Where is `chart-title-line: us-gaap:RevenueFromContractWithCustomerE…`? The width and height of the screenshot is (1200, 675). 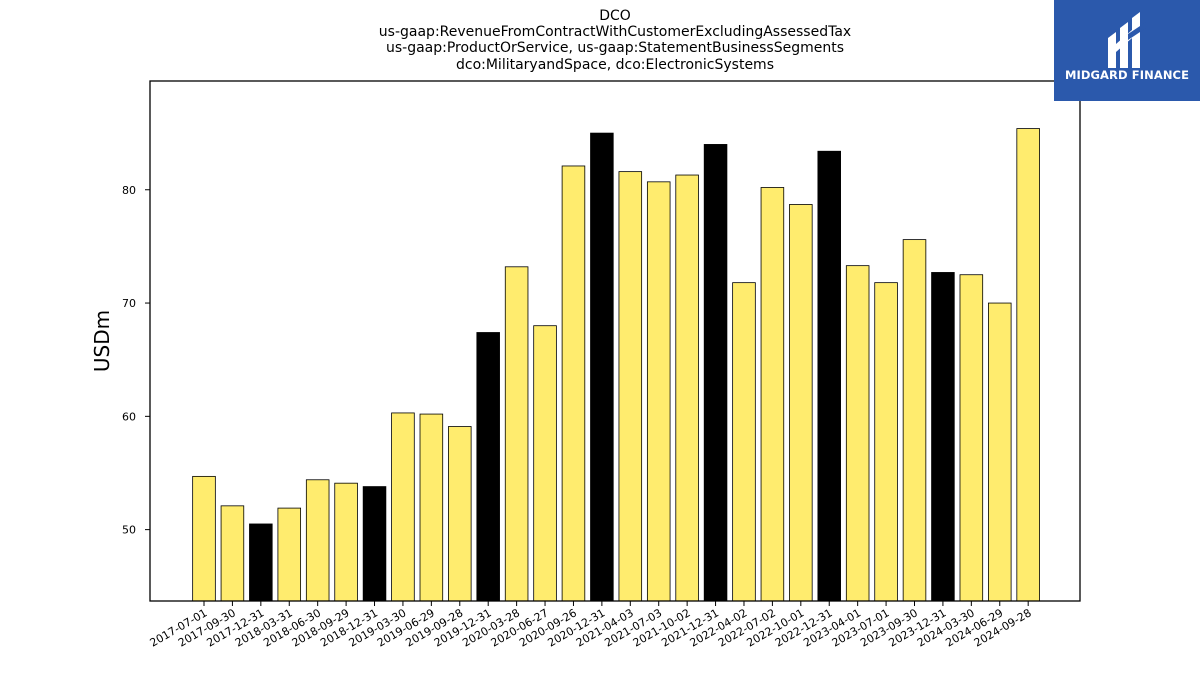
chart-title-line: us-gaap:RevenueFromContractWithCustomerE… is located at coordinates (615, 32).